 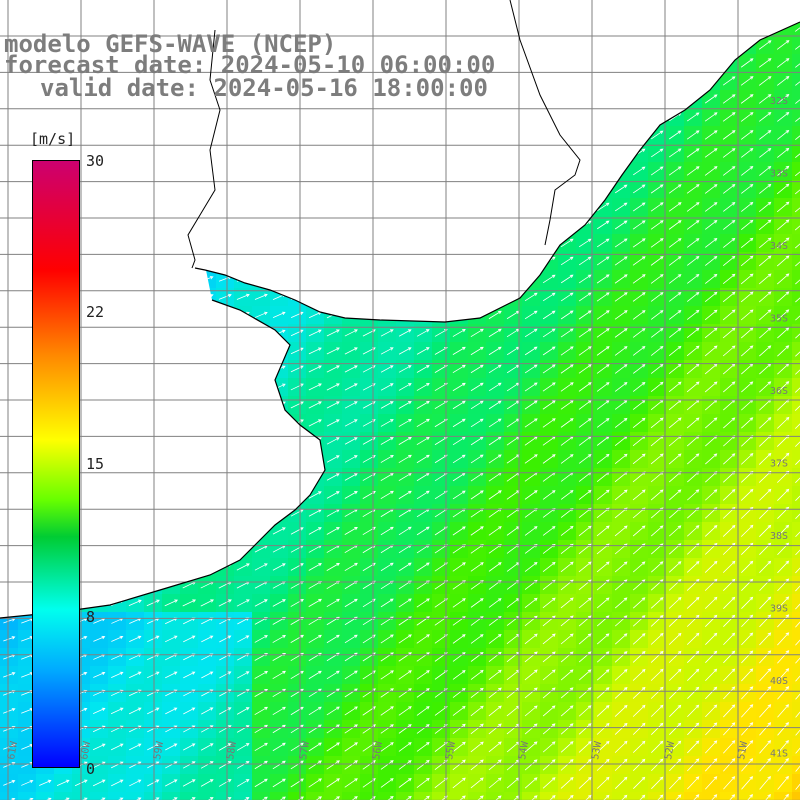 I want to click on lon-label: 52W, so click(x=670, y=750).